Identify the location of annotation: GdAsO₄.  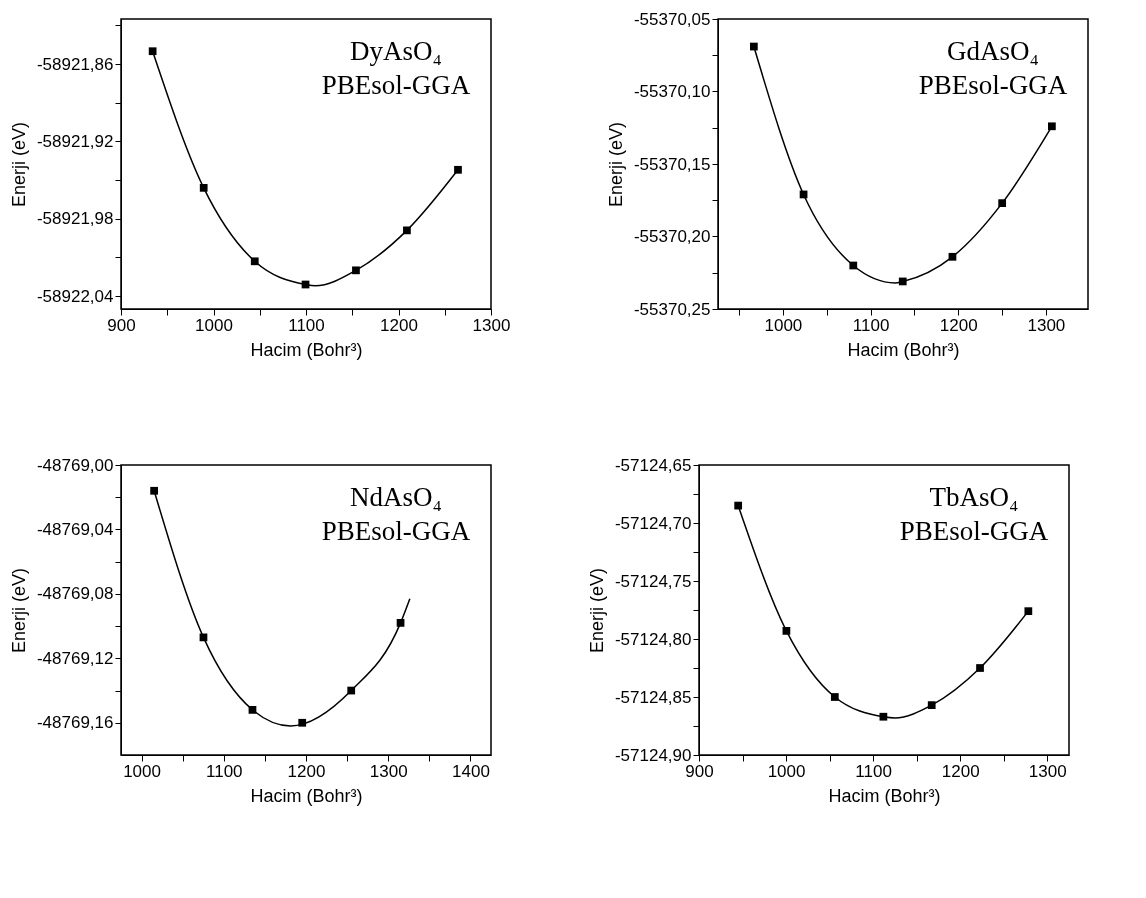
(993, 51).